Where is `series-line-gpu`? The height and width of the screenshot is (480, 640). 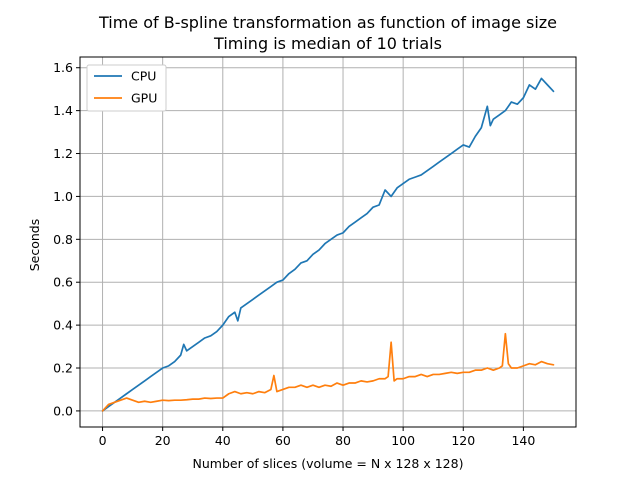
series-line-gpu is located at coordinates (328, 372).